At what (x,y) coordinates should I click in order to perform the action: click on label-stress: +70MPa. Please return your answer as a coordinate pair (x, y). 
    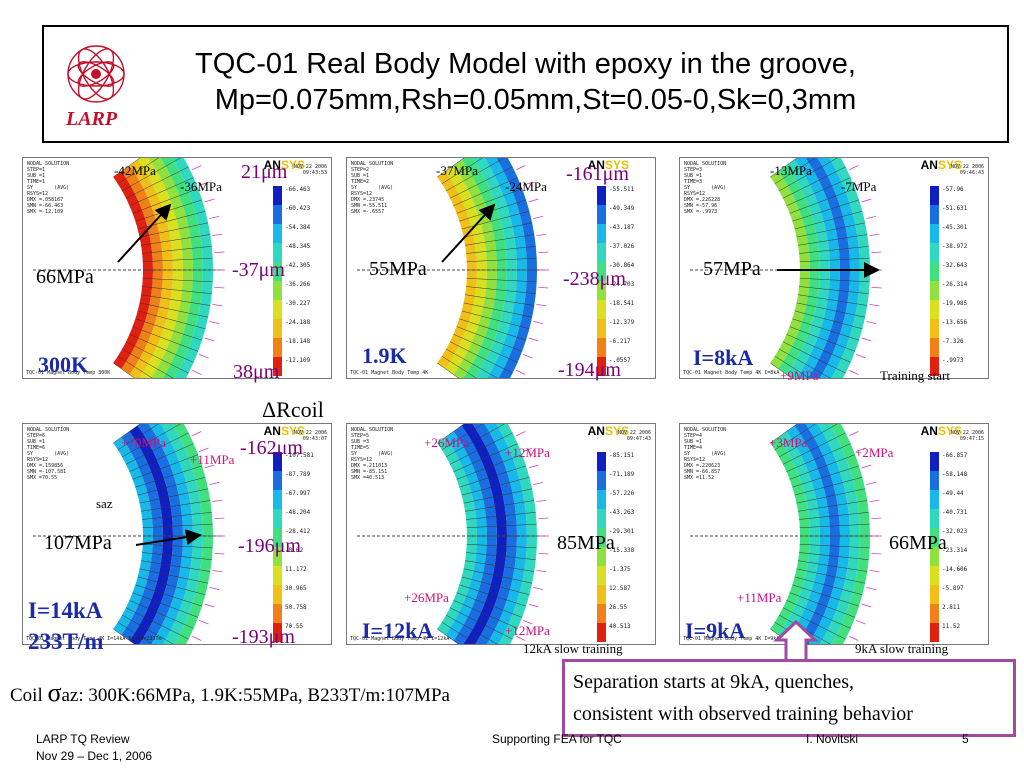
    Looking at the image, I should click on (143, 442).